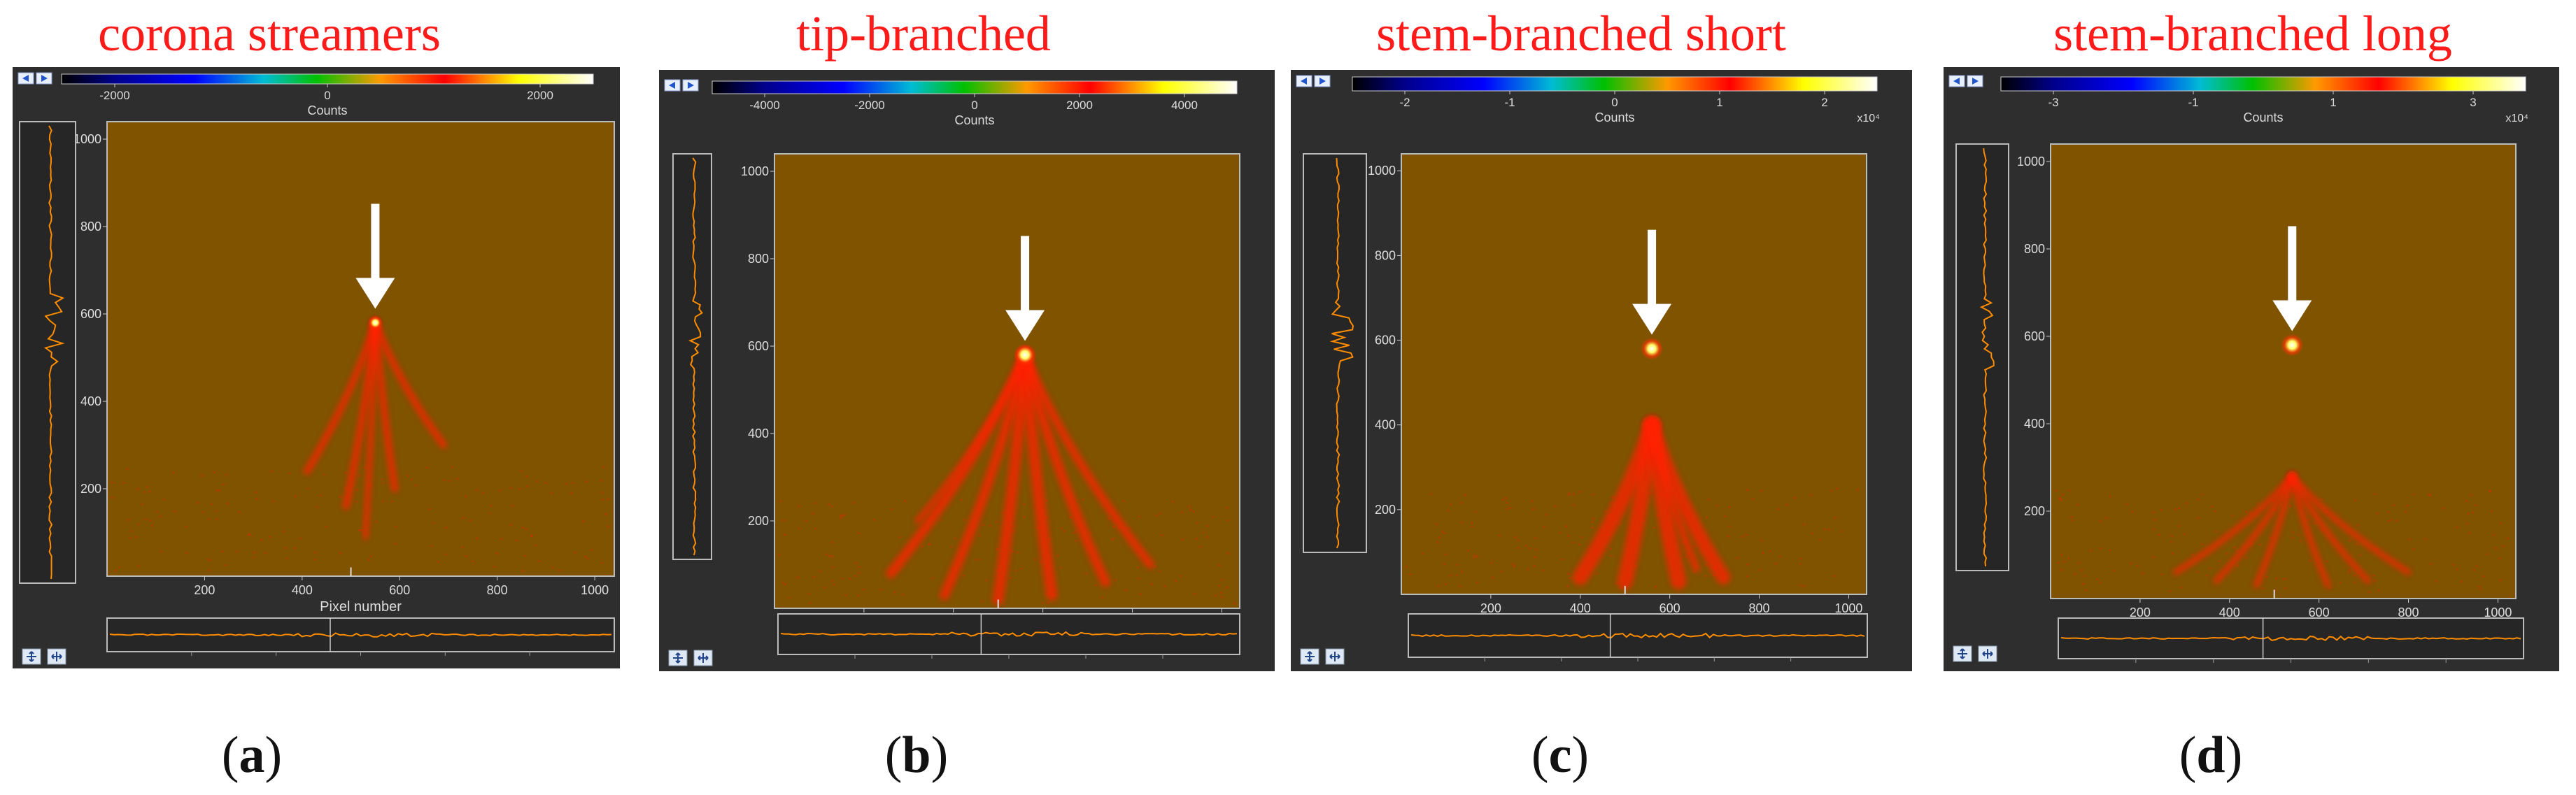  Describe the element at coordinates (1404, 102) in the screenshot. I see `colorbar-tick-label: -2` at that location.